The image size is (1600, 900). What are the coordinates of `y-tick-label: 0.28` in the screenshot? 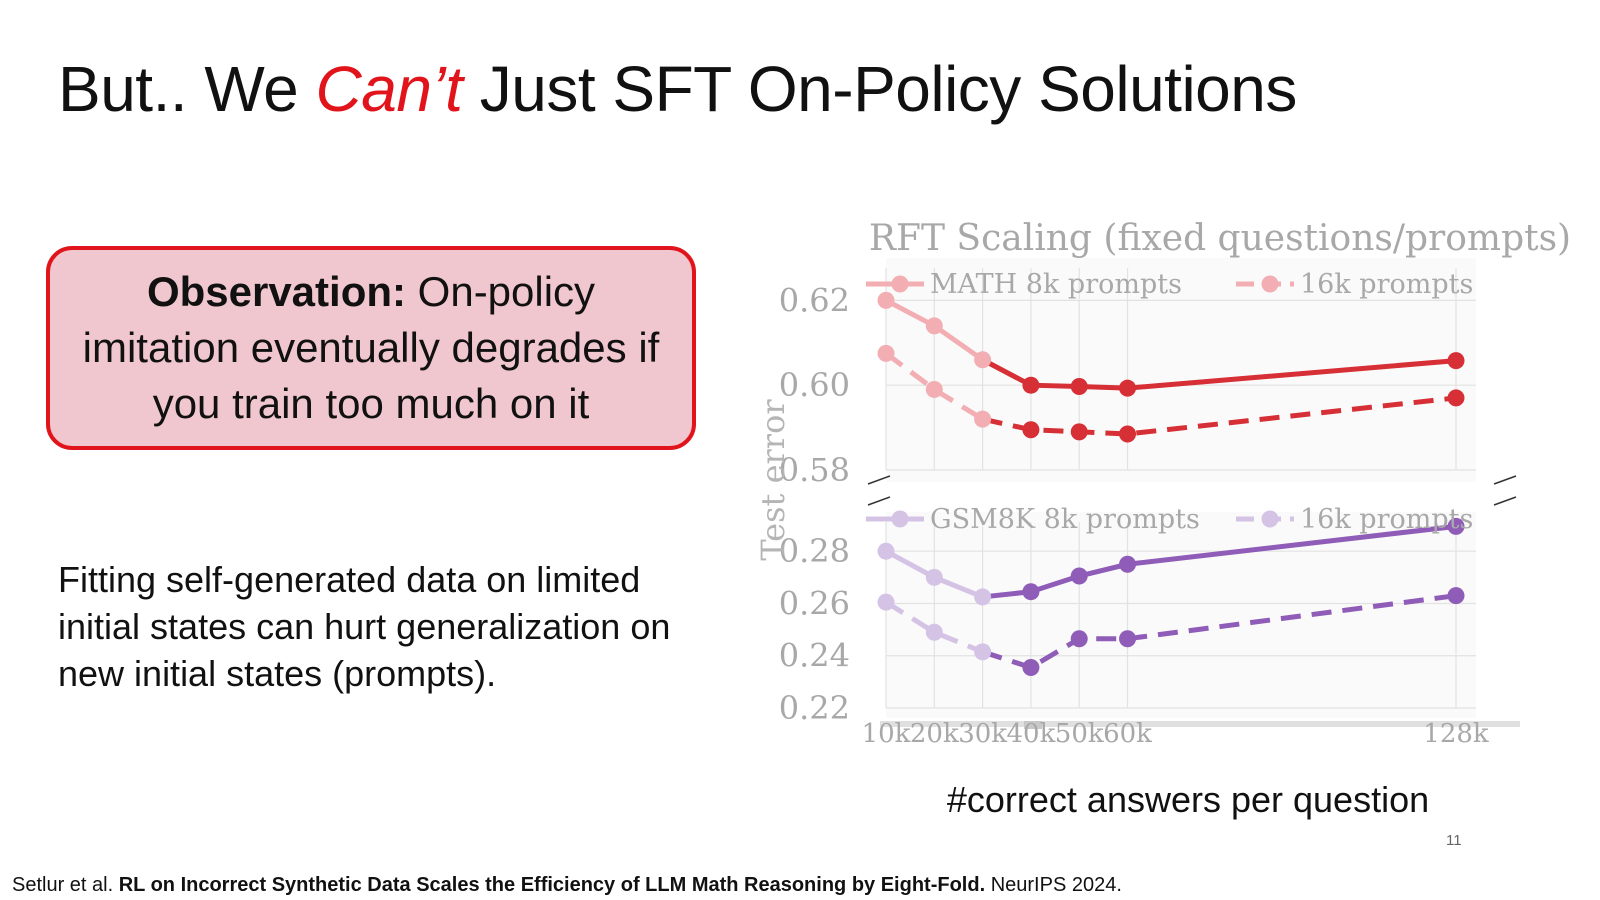 It's located at (814, 551).